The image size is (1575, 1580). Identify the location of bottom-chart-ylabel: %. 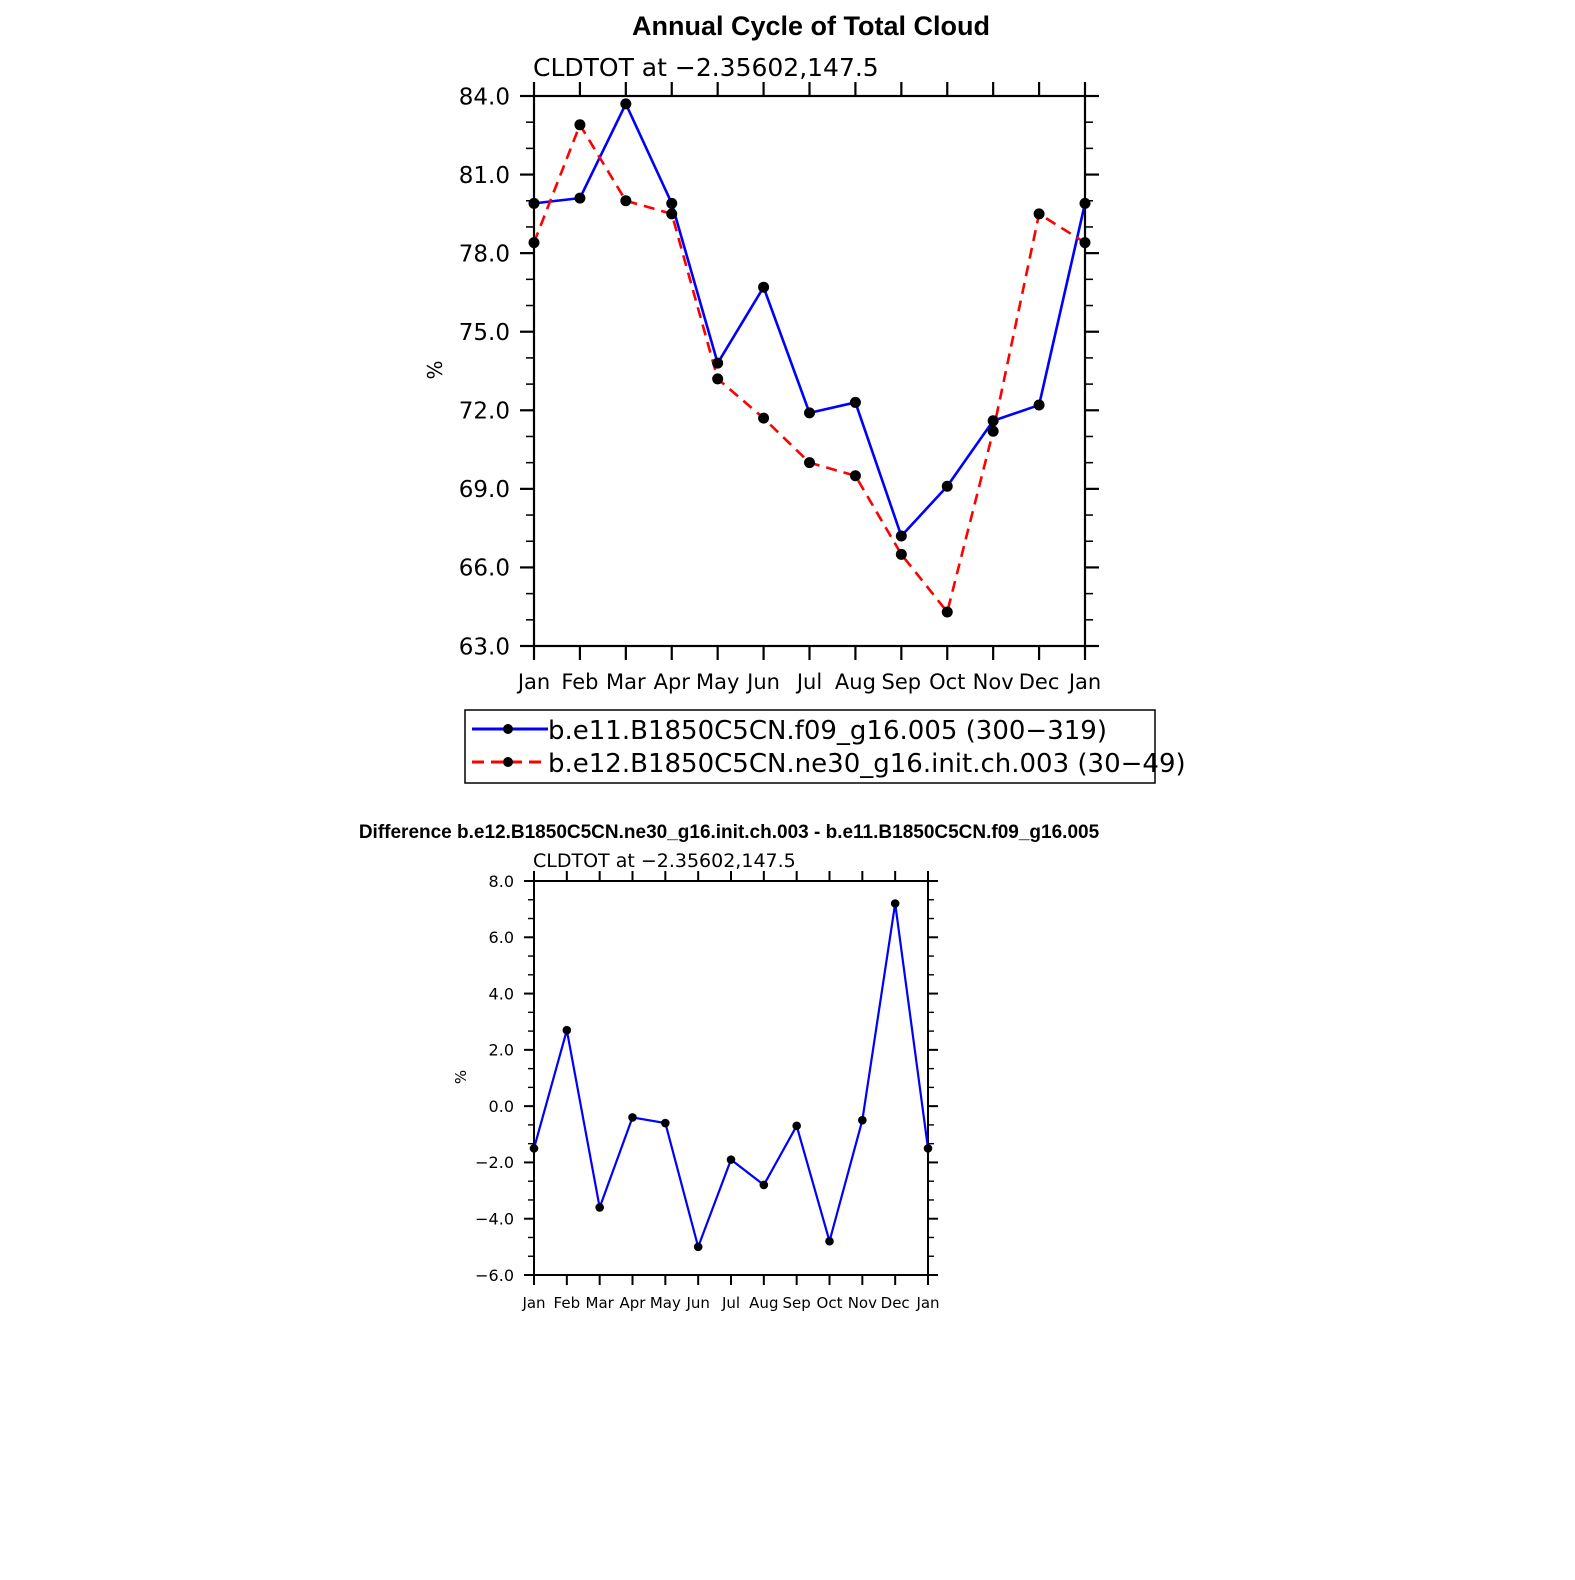
(461, 1077).